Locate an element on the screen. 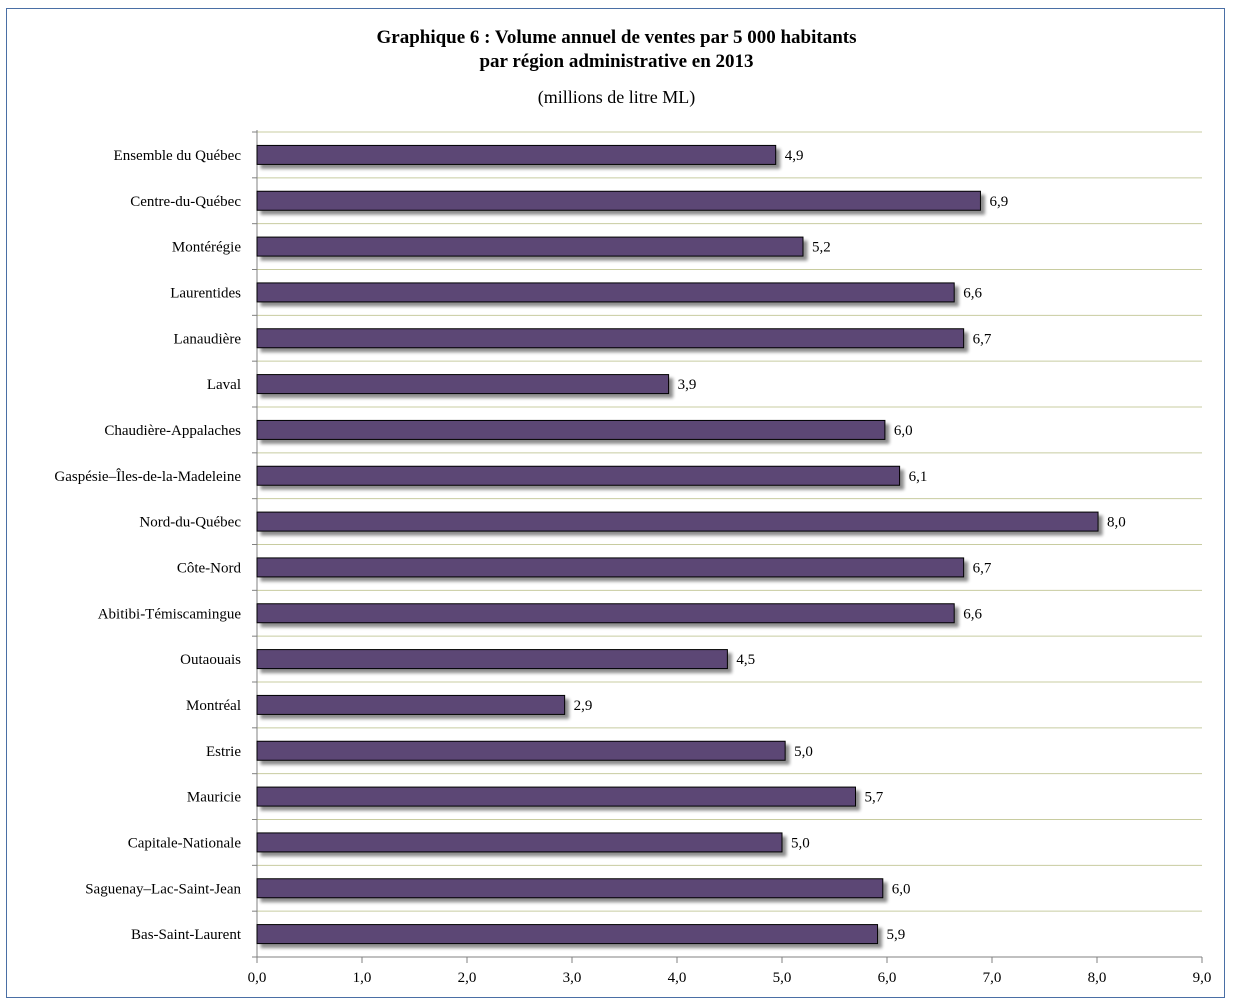 This screenshot has width=1233, height=1001. value-label: 5,2 is located at coordinates (821, 248).